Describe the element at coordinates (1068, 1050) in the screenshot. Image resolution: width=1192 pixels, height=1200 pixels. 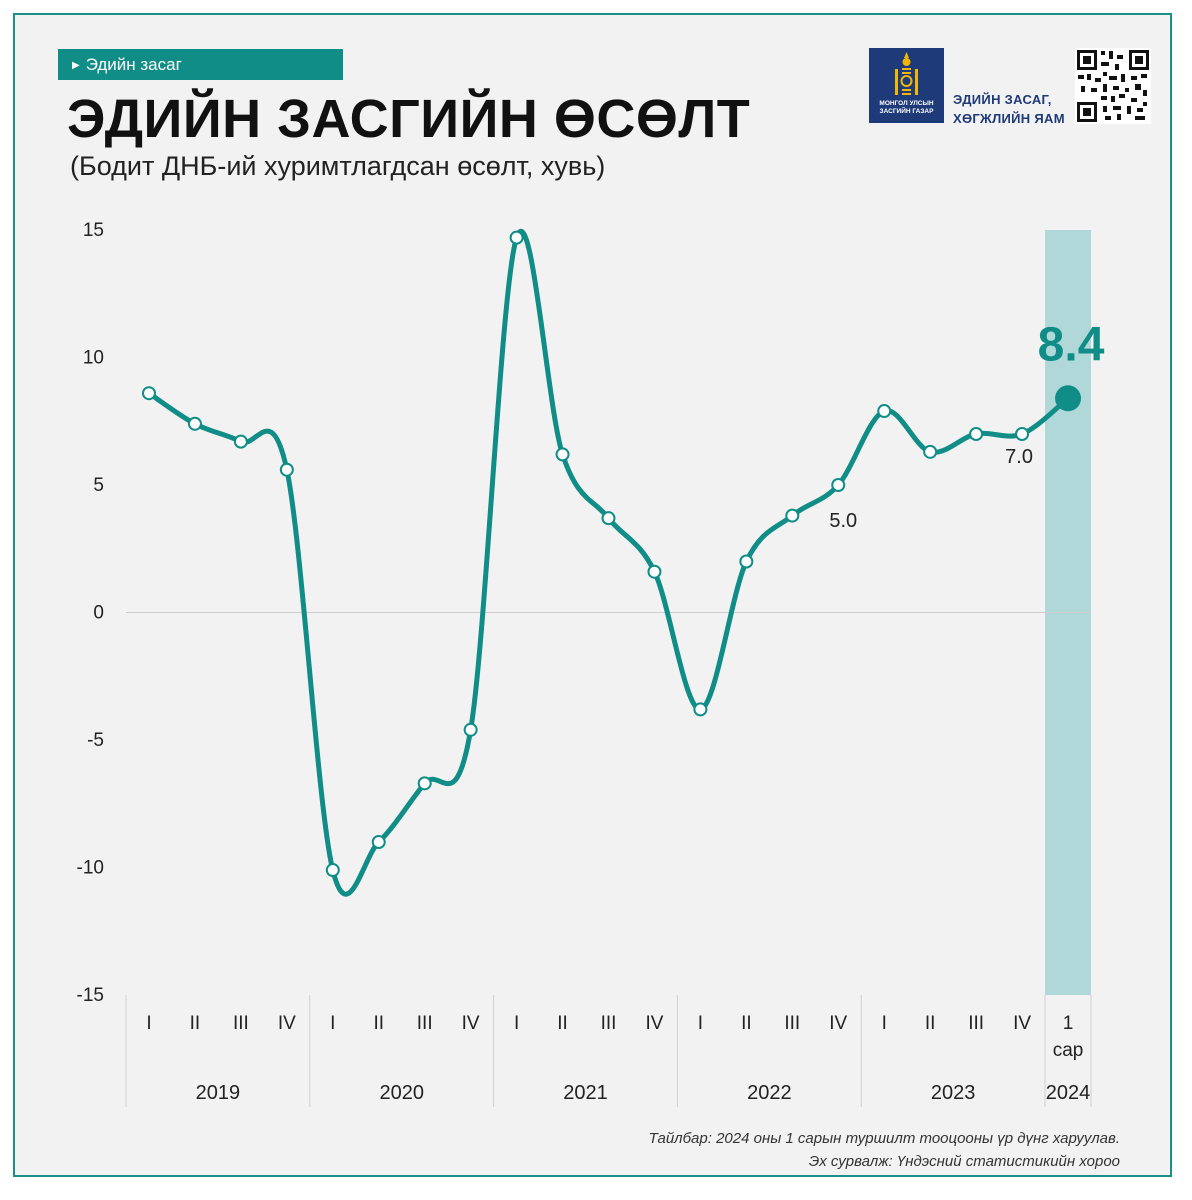
I see `x-tick-label-line: сар` at that location.